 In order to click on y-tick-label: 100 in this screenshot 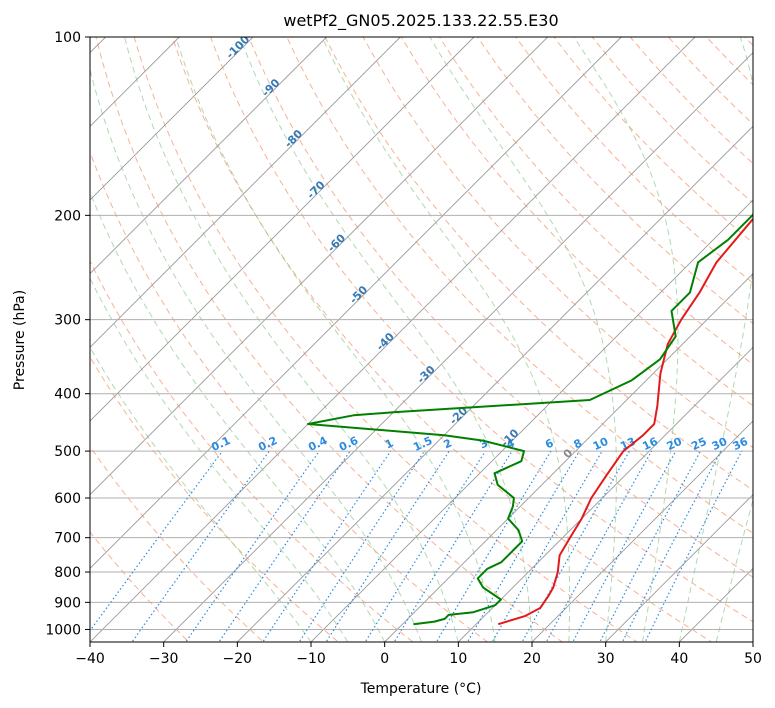, I will do `click(67, 38)`.